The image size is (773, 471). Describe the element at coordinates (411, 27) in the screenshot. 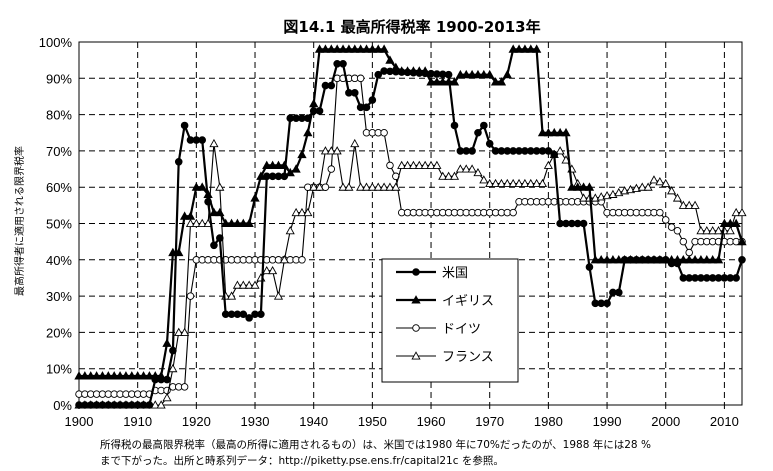

I see `chart-title: 図14.1 最高所得税率 1900-2013年` at that location.